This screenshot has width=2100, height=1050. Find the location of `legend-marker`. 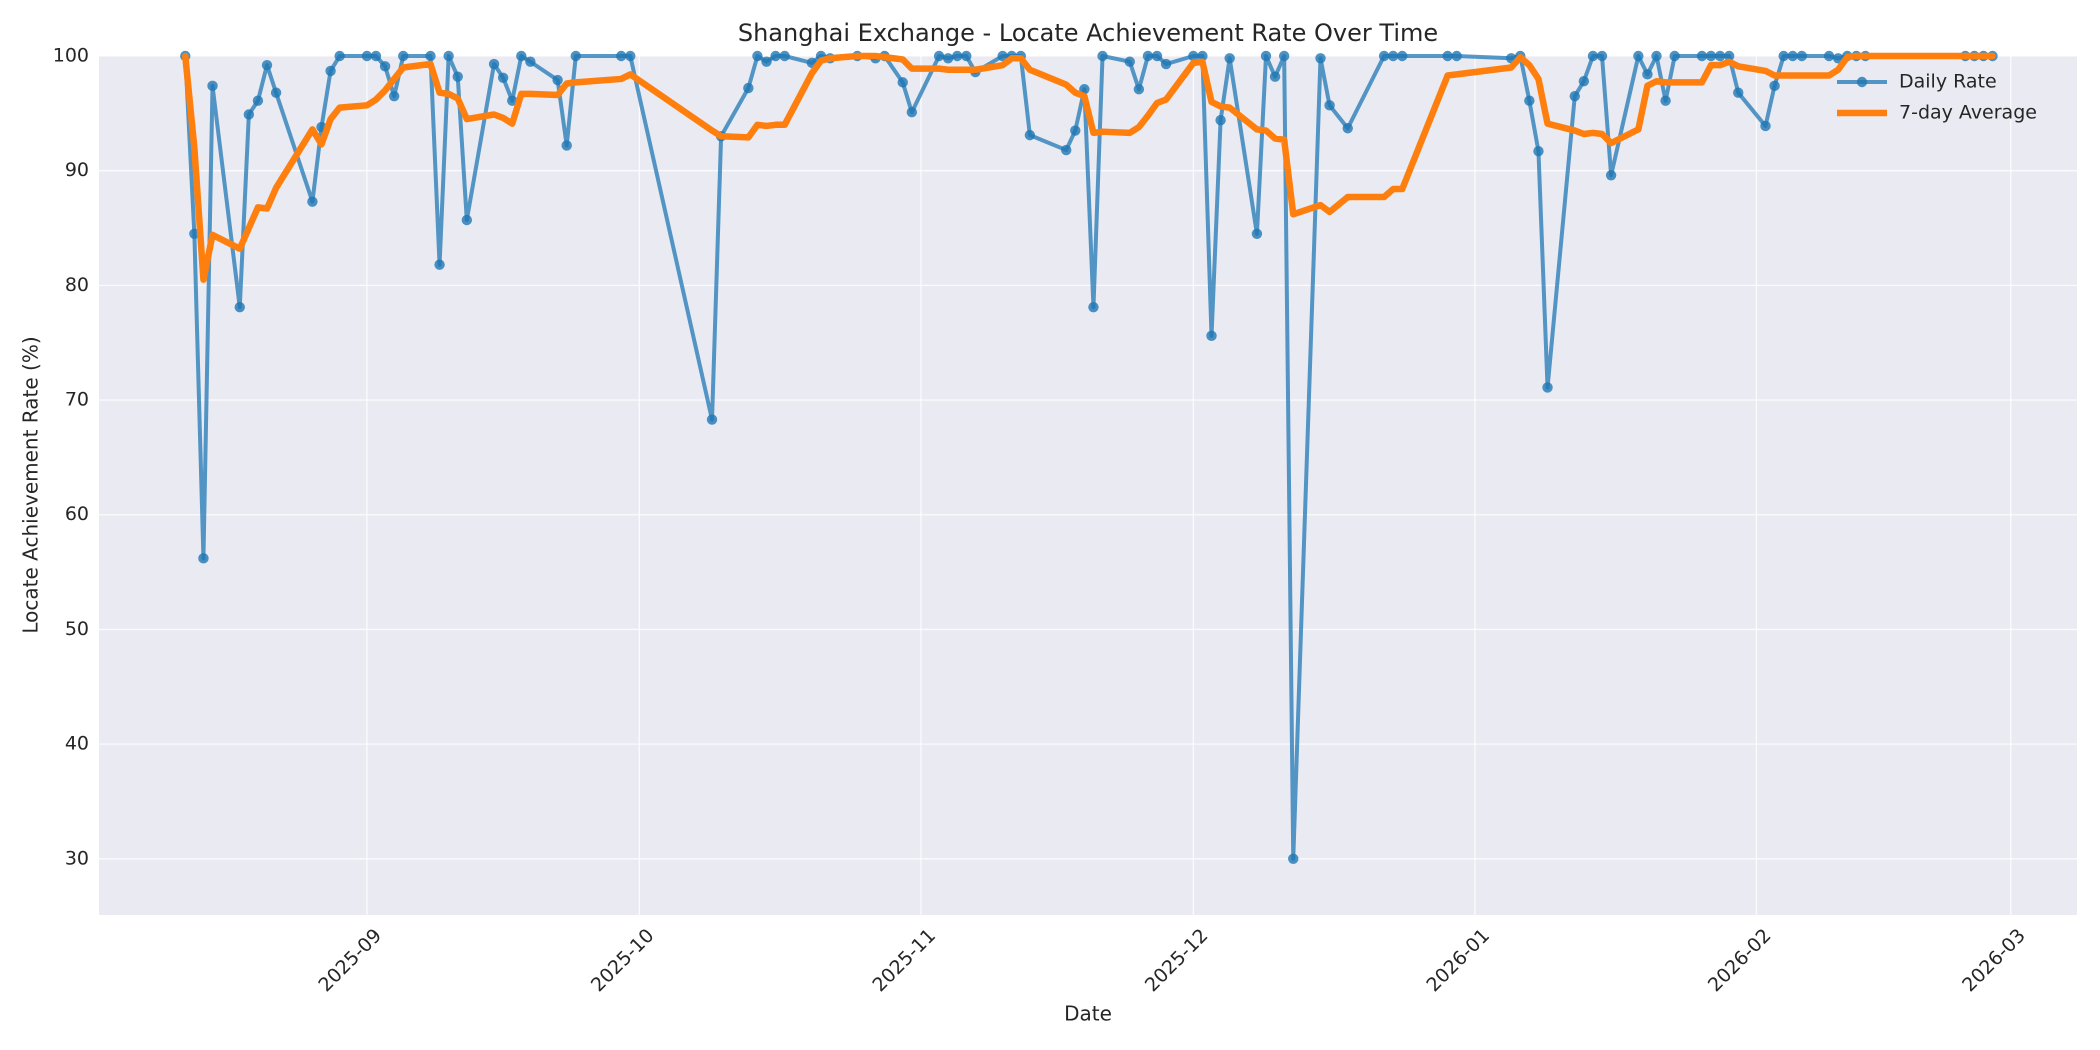

legend-marker is located at coordinates (1862, 82).